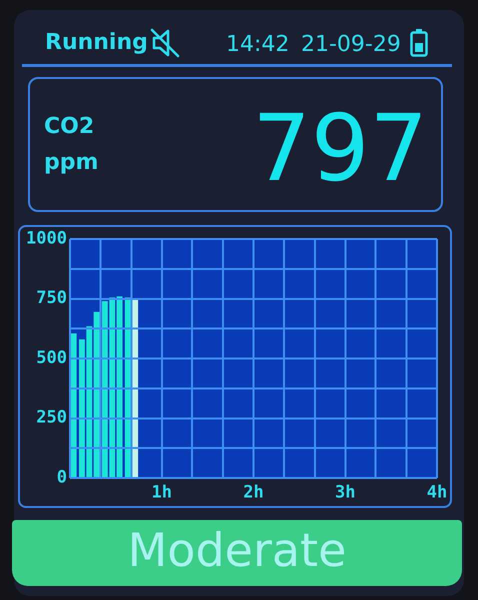 This screenshot has height=600, width=478. I want to click on x-tick-label: 1h, so click(162, 492).